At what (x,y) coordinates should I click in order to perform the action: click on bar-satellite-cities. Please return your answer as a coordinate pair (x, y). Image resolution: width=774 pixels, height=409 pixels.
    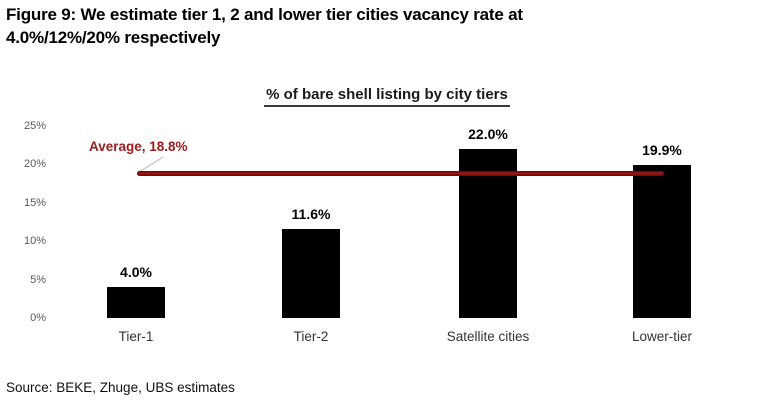
    Looking at the image, I should click on (488, 233).